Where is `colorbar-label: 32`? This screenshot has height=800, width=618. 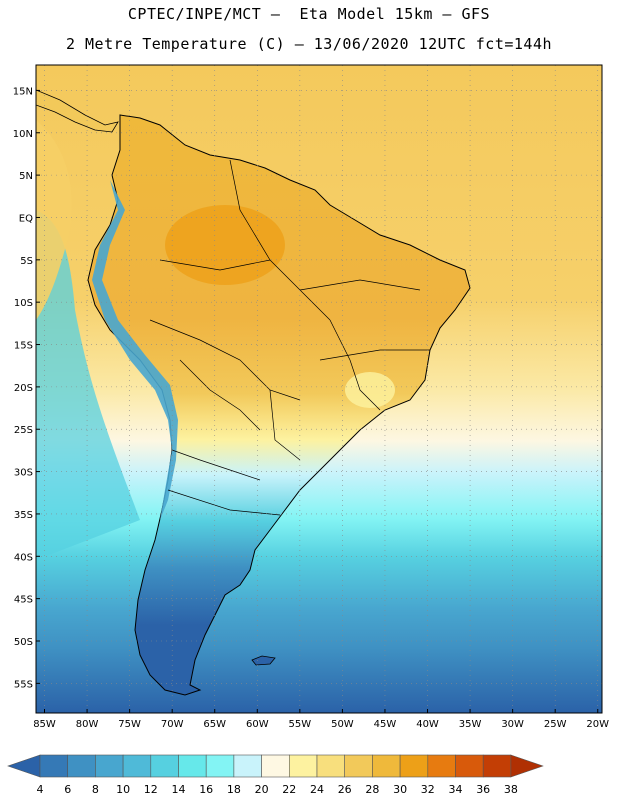 colorbar-label: 32 is located at coordinates (428, 789).